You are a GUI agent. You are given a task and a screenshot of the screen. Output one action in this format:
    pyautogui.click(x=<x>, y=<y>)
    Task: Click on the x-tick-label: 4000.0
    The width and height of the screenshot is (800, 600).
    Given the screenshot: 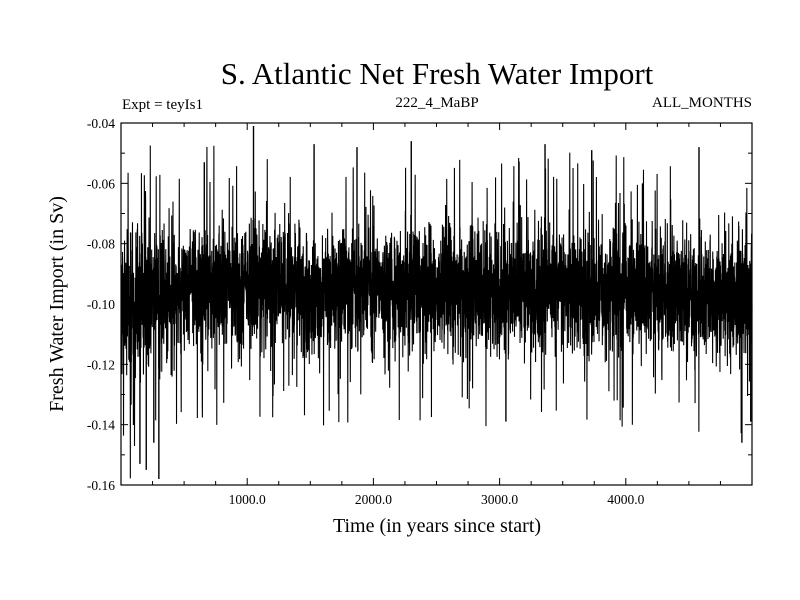 What is the action you would take?
    pyautogui.click(x=625, y=499)
    